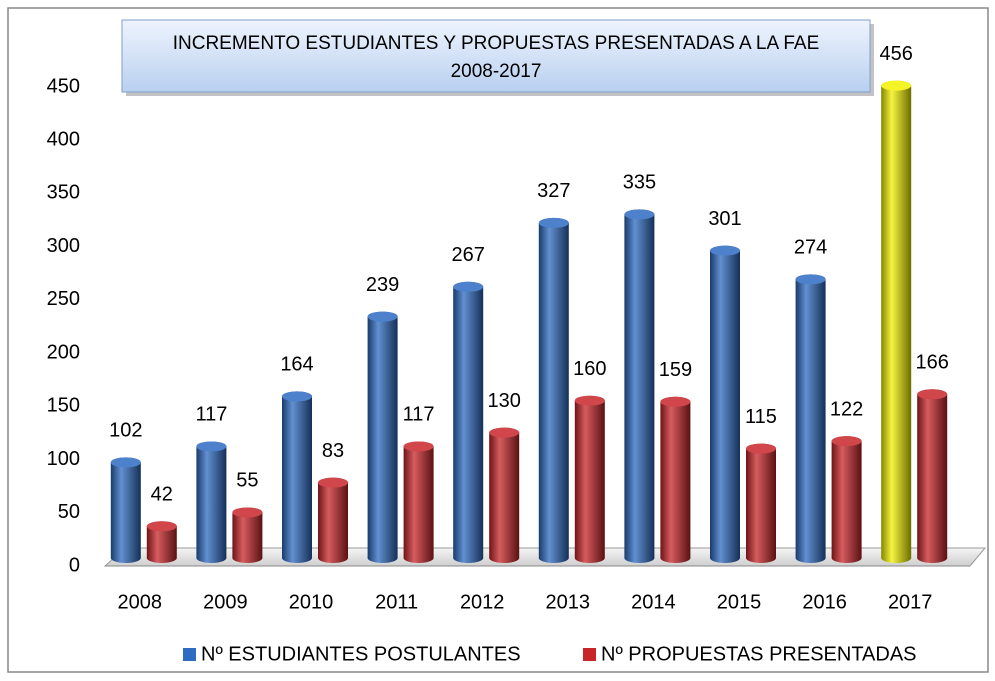 Image resolution: width=995 pixels, height=681 pixels. What do you see at coordinates (932, 363) in the screenshot?
I see `value-label: 166` at bounding box center [932, 363].